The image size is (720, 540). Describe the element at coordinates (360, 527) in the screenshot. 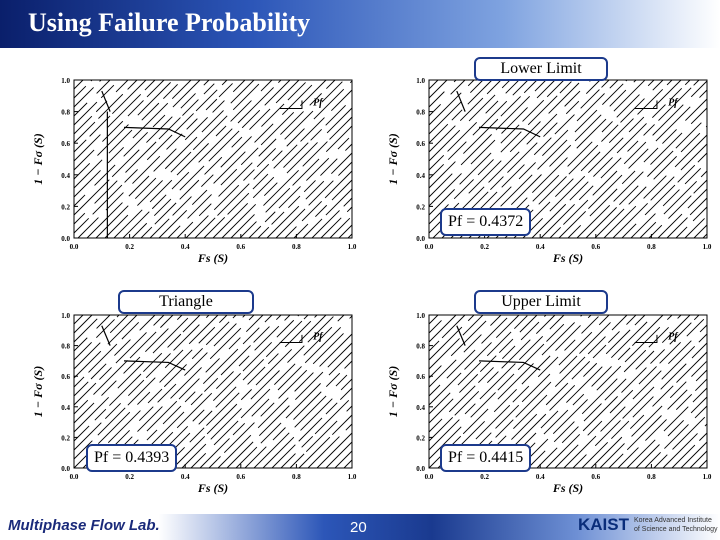

I see `footer-bar` at that location.